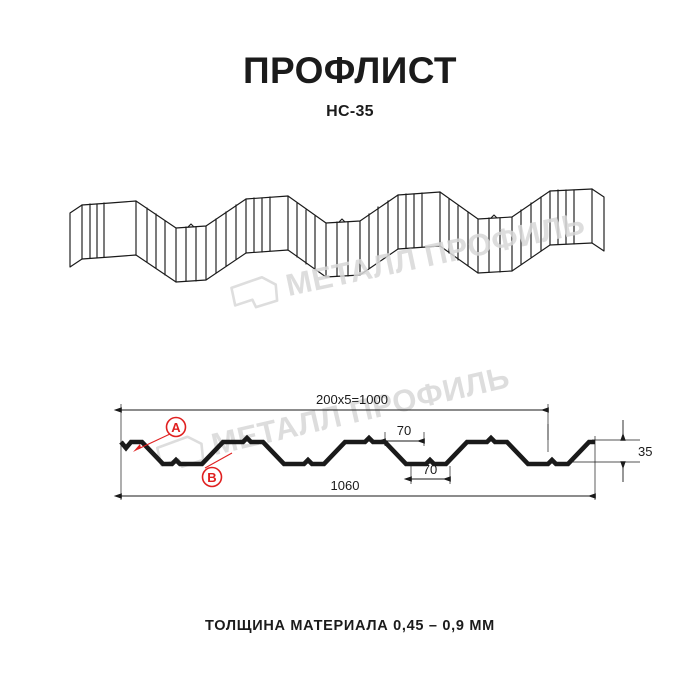 The image size is (700, 700). I want to click on watermark-upper-text: МЕТАЛЛ ПРОФИЛЬ, so click(435, 254).